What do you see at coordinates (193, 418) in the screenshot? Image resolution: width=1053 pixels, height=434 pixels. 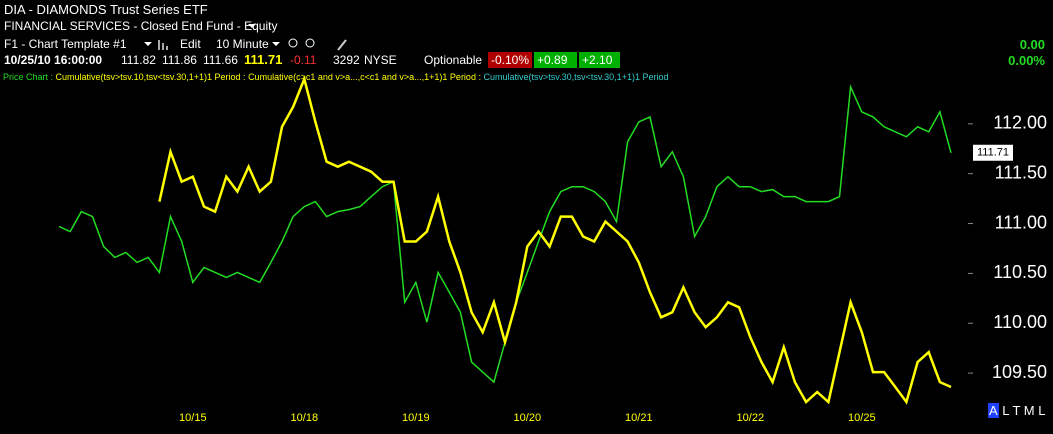 I see `x-tick-label: 10/15` at bounding box center [193, 418].